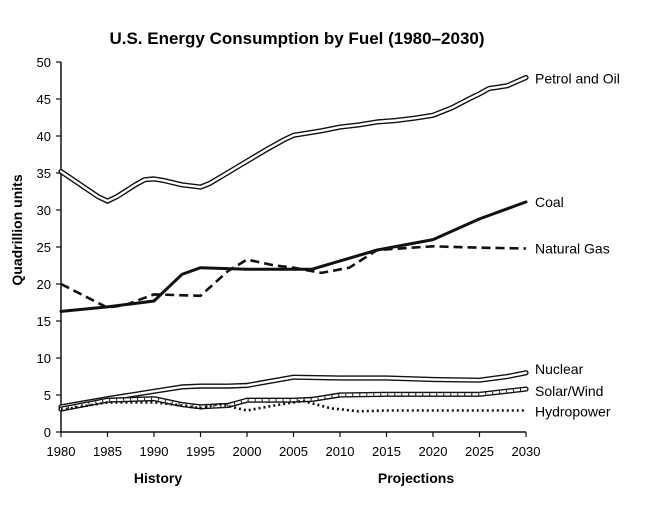 Image resolution: width=659 pixels, height=508 pixels. Describe the element at coordinates (154, 451) in the screenshot. I see `x-tick-label: 1990` at that location.